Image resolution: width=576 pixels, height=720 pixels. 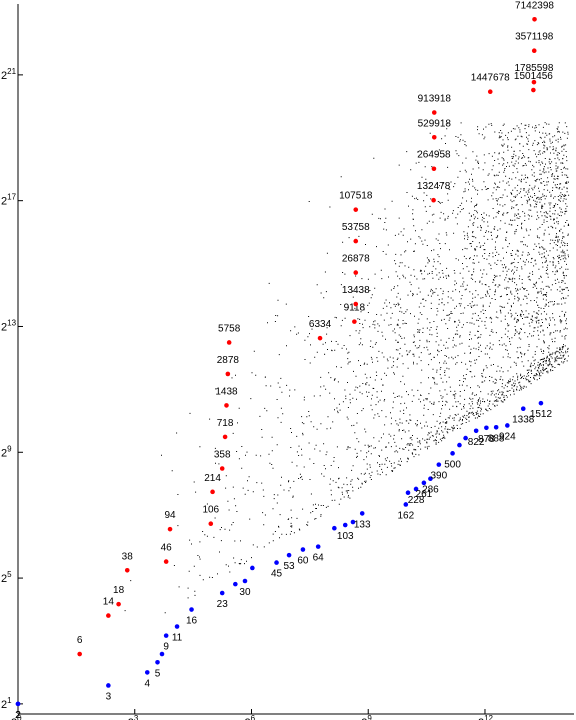 I want to click on red-point-label: 3571198, so click(x=534, y=37).